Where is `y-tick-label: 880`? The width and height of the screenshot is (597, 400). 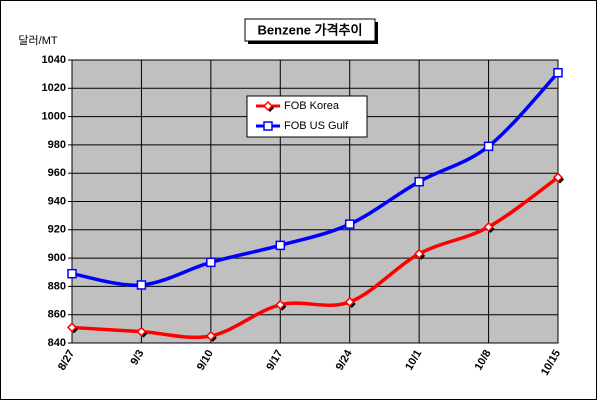 y-tick-label: 880 is located at coordinates (57, 286).